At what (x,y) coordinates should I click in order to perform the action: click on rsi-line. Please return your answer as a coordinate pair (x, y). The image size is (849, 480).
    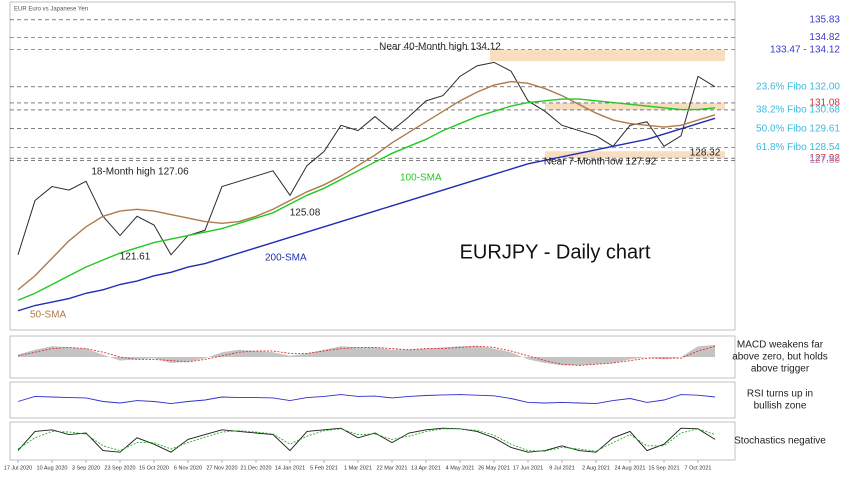
    Looking at the image, I should click on (366, 399).